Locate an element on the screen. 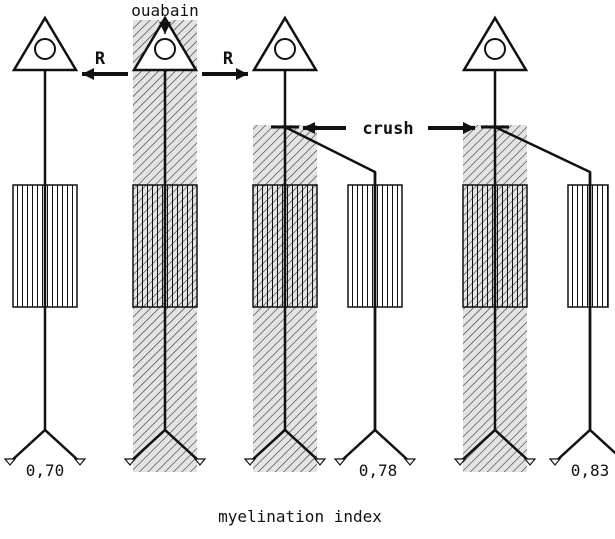  crush-label: crush is located at coordinates (387, 129).